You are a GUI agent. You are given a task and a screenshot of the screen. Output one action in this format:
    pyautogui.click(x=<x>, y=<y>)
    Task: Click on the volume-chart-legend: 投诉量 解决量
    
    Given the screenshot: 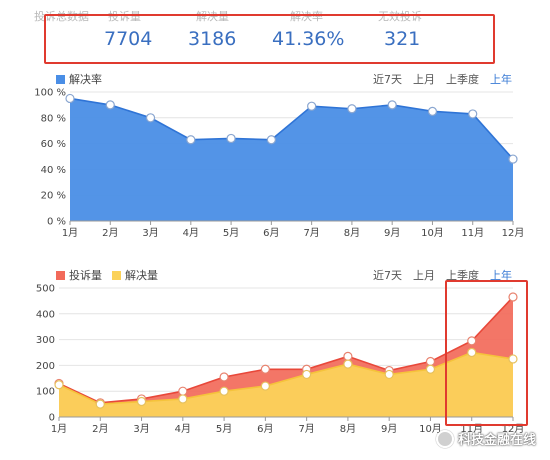 What is the action you would take?
    pyautogui.click(x=112, y=275)
    